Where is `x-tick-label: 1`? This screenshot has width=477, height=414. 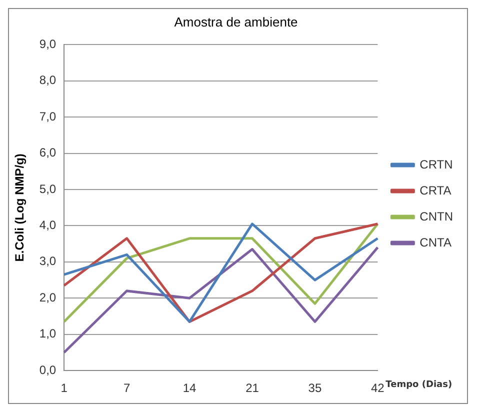 x-tick-label: 1 is located at coordinates (64, 388).